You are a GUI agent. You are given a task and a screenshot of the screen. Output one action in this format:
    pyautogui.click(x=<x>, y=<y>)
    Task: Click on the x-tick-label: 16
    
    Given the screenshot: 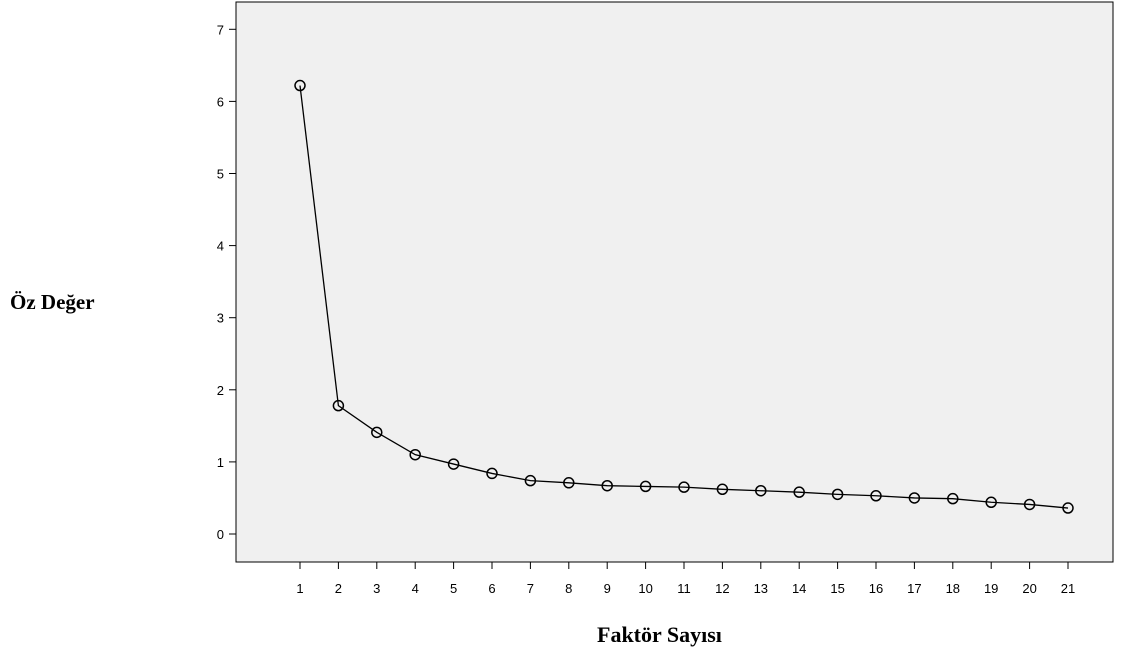 What is the action you would take?
    pyautogui.click(x=876, y=588)
    